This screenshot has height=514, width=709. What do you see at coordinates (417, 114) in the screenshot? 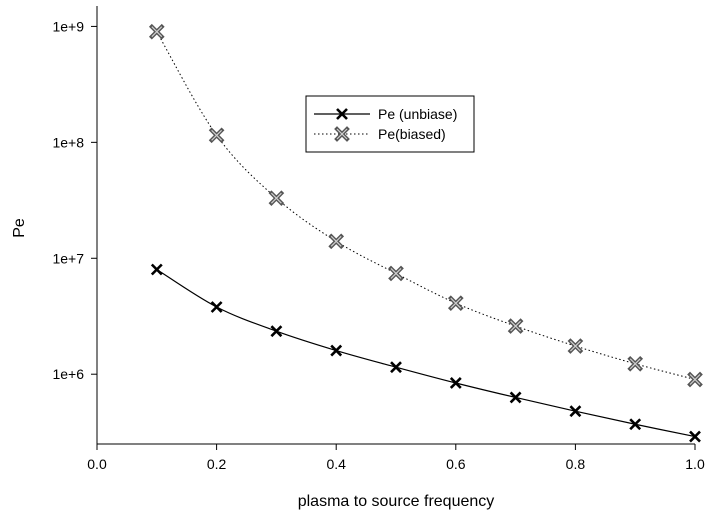
I see `legend-label: Pe (unbiase)` at bounding box center [417, 114].